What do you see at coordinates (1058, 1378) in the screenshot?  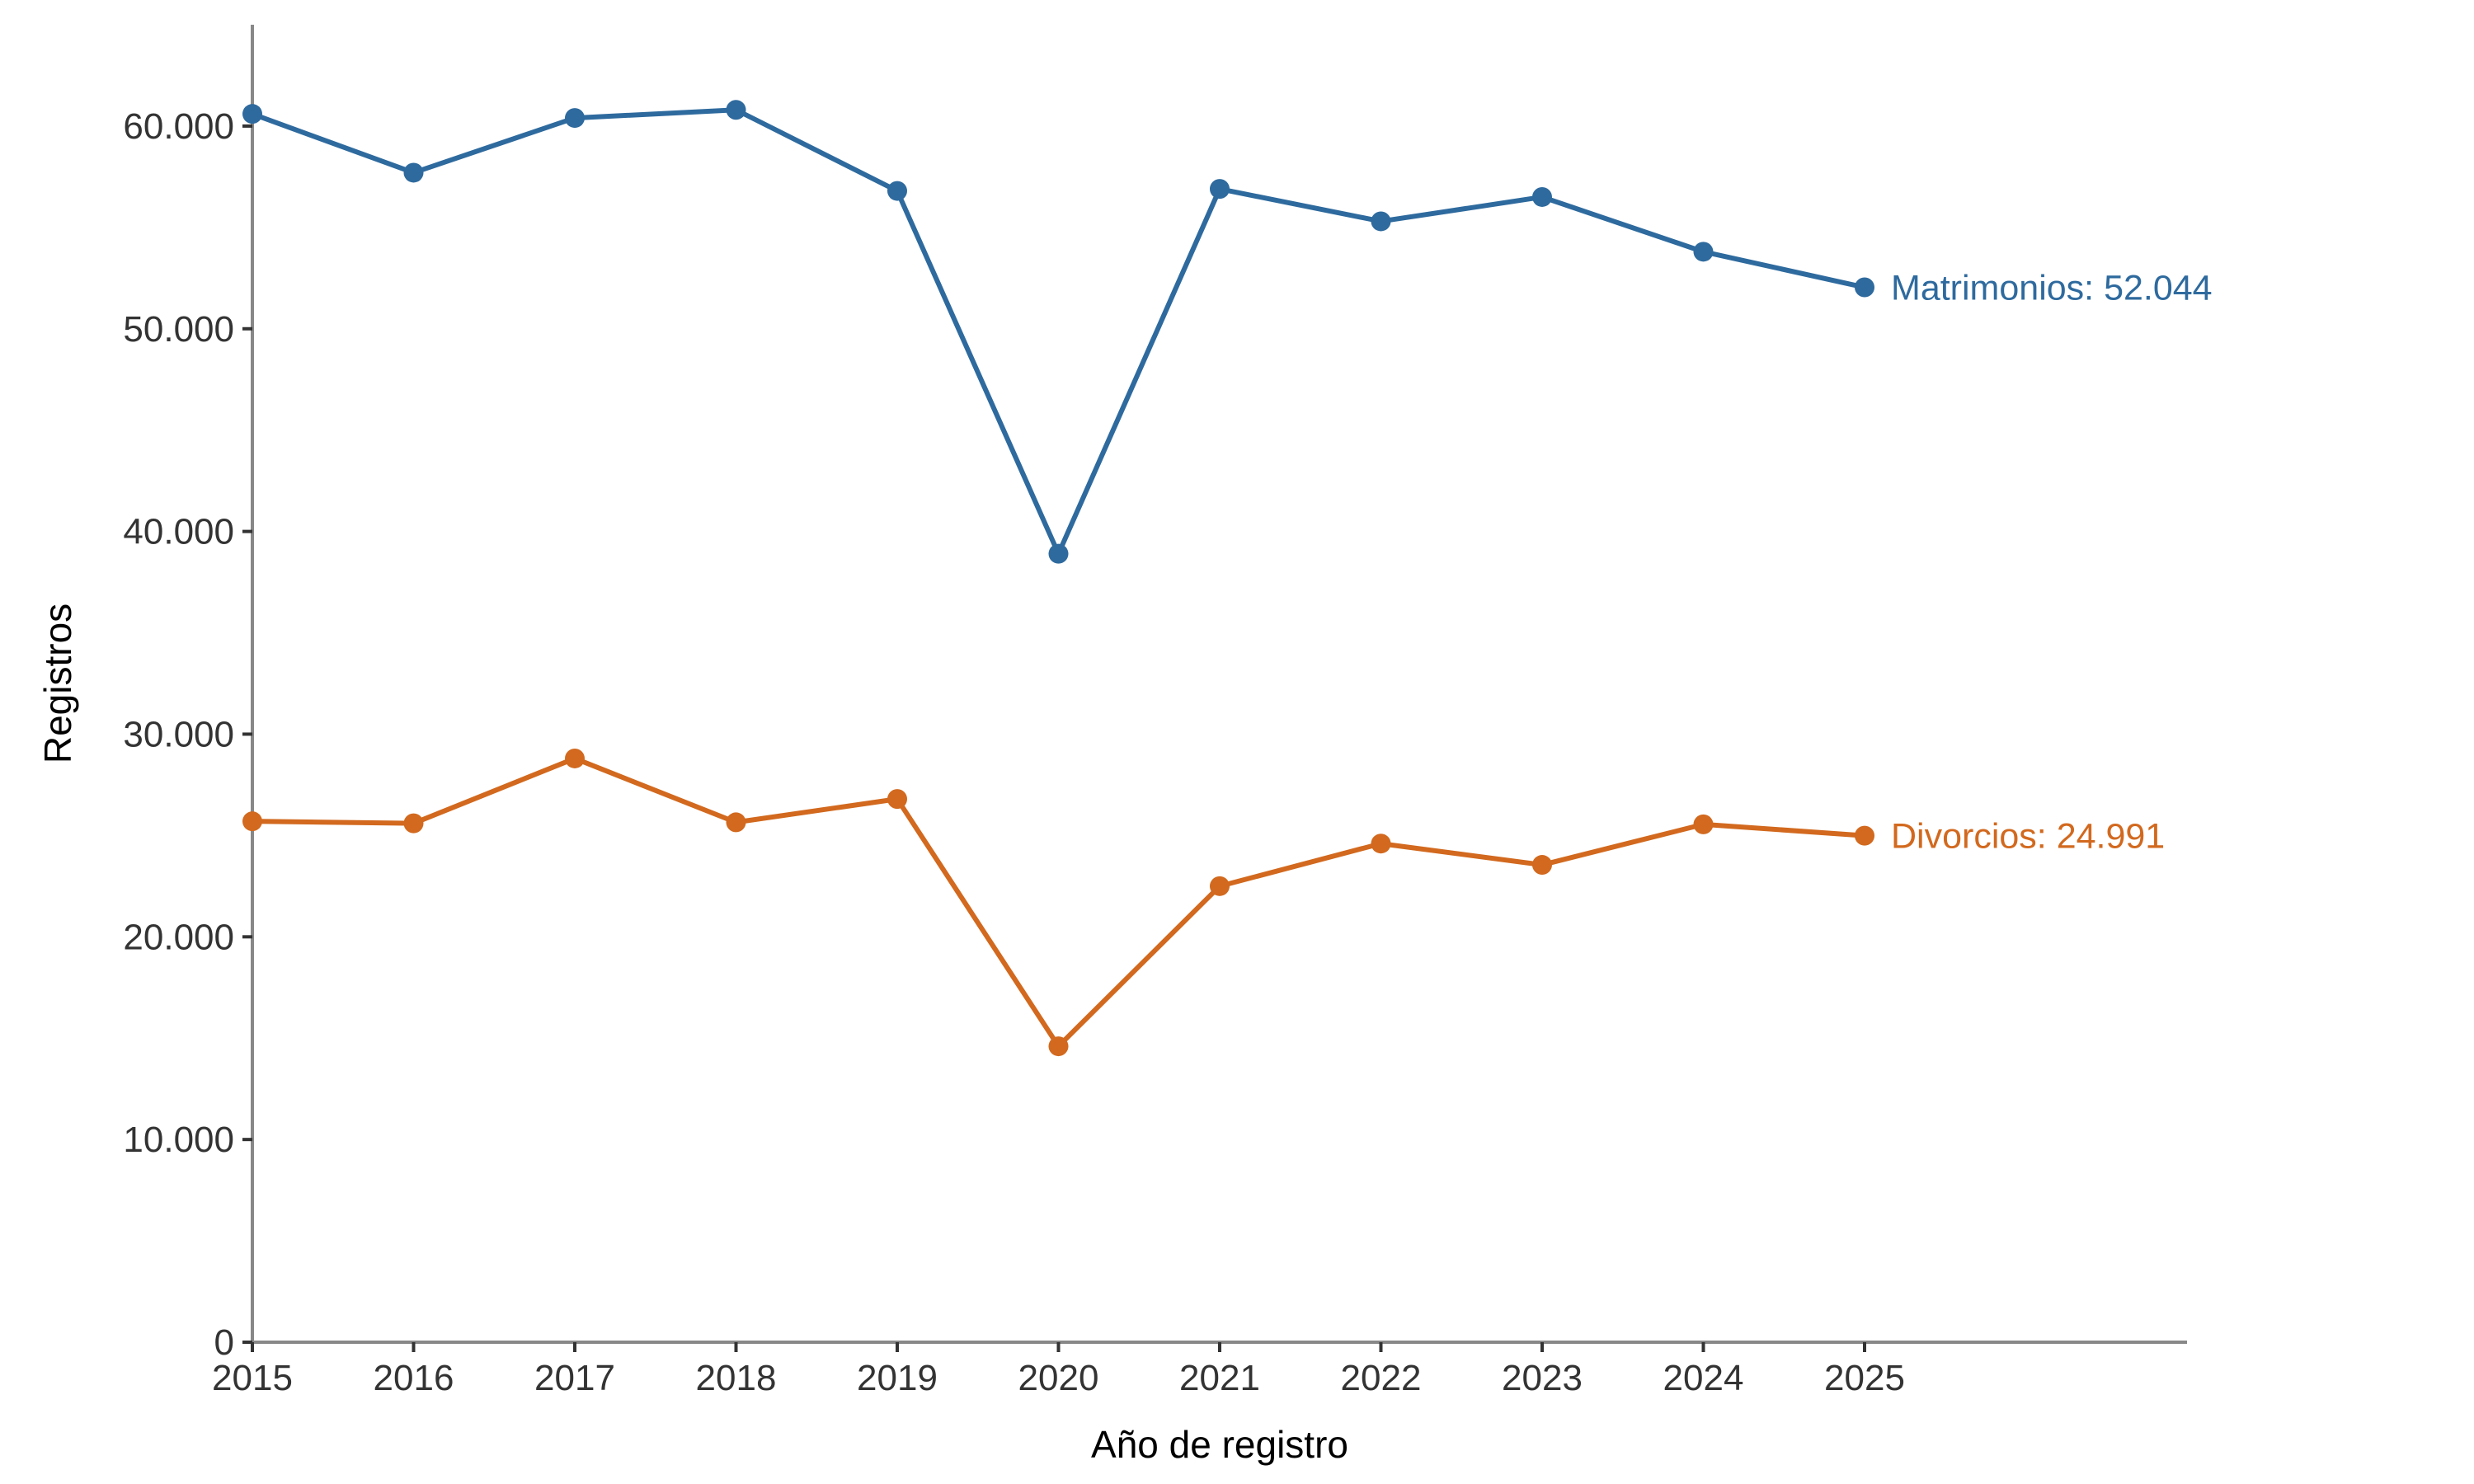 I see `x-tick-label: 2020` at bounding box center [1058, 1378].